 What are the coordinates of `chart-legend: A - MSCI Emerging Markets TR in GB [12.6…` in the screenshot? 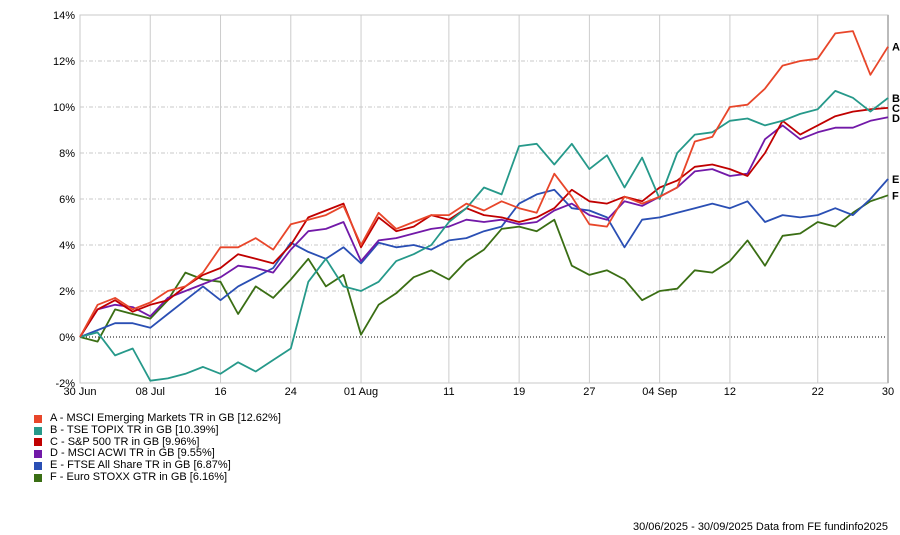 It's located at (157, 448).